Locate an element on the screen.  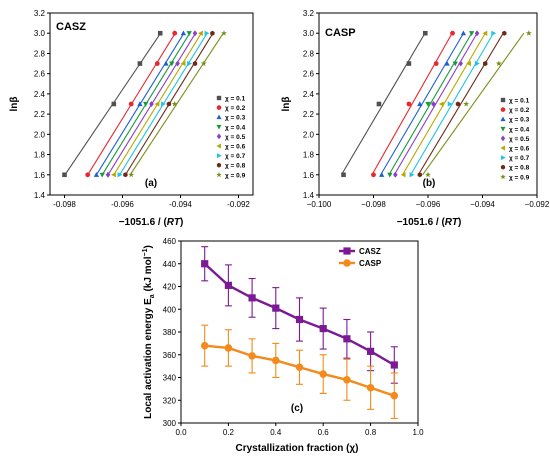
xlabel-rt: RT is located at coordinates (452, 222).